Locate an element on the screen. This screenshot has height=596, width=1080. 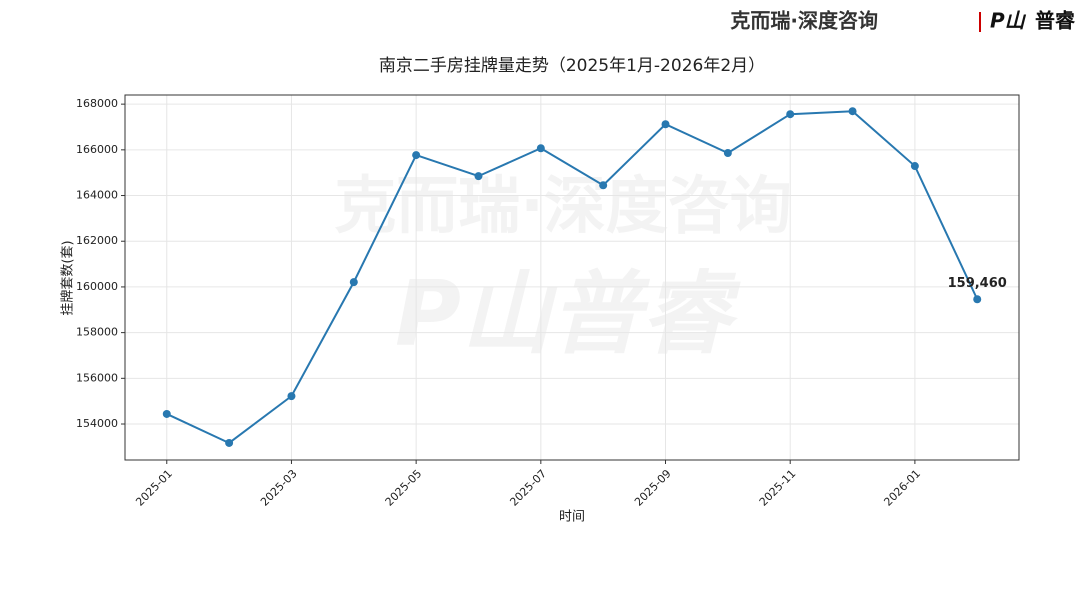
x-tick-label: 2025-01 is located at coordinates (154, 488).